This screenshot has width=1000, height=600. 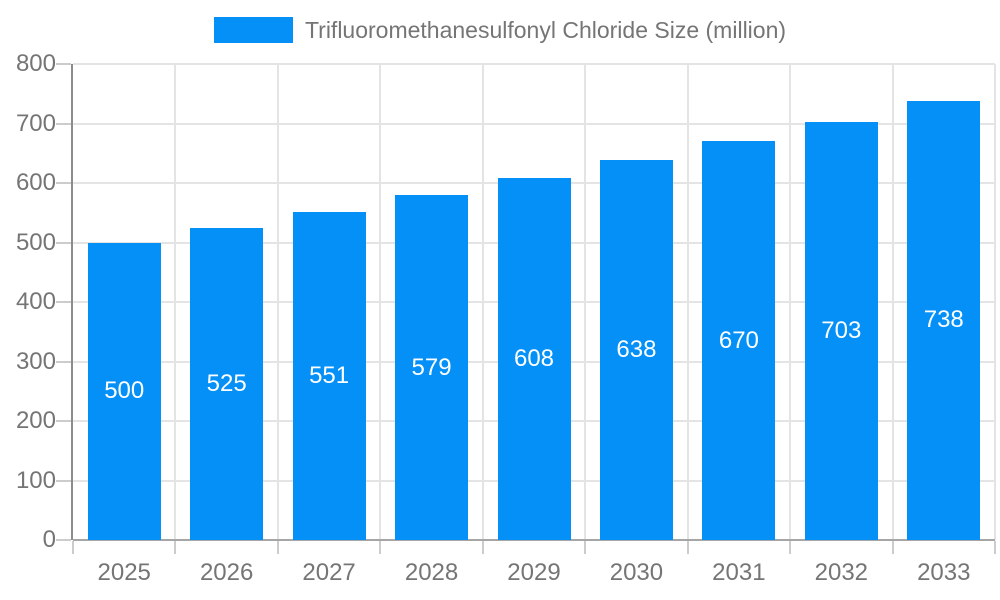 What do you see at coordinates (329, 572) in the screenshot?
I see `x-axis-label: 2027` at bounding box center [329, 572].